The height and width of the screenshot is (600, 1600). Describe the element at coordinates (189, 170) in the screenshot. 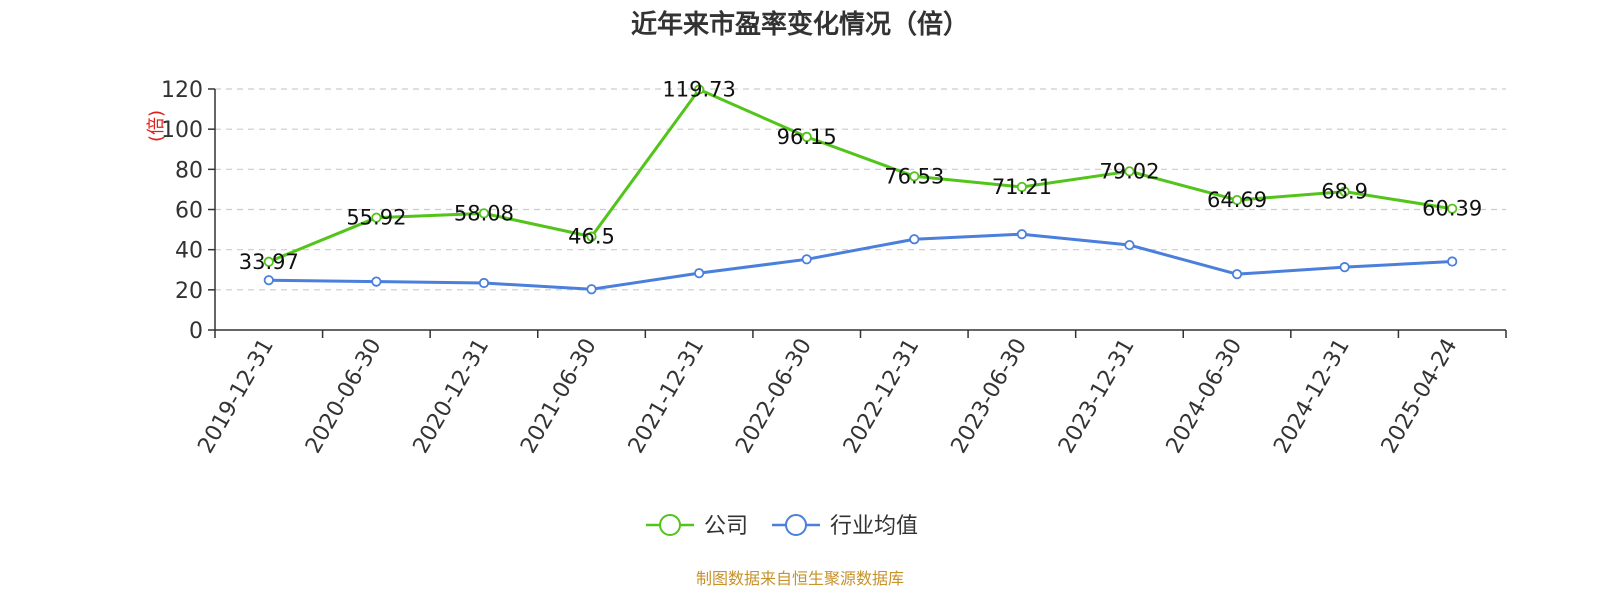

I see `y-tick-label: 80` at that location.